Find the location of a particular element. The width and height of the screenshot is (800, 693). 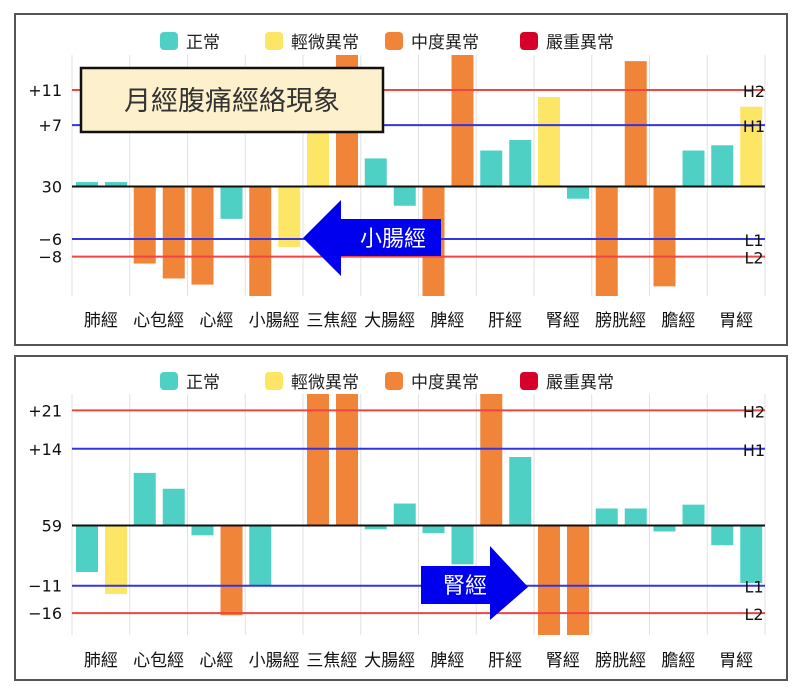

y-tick-label: 59 is located at coordinates (52, 525).